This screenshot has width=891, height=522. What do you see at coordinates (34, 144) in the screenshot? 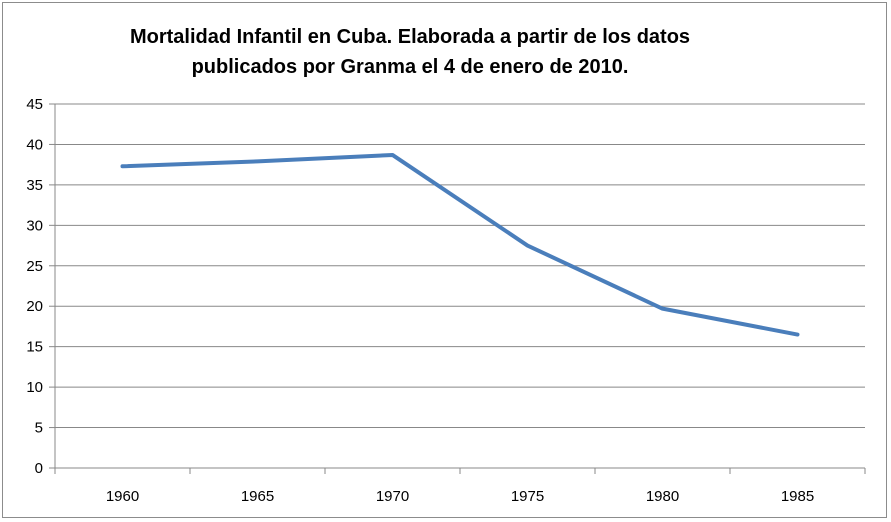
I see `y-tick-label: 40` at bounding box center [34, 144].